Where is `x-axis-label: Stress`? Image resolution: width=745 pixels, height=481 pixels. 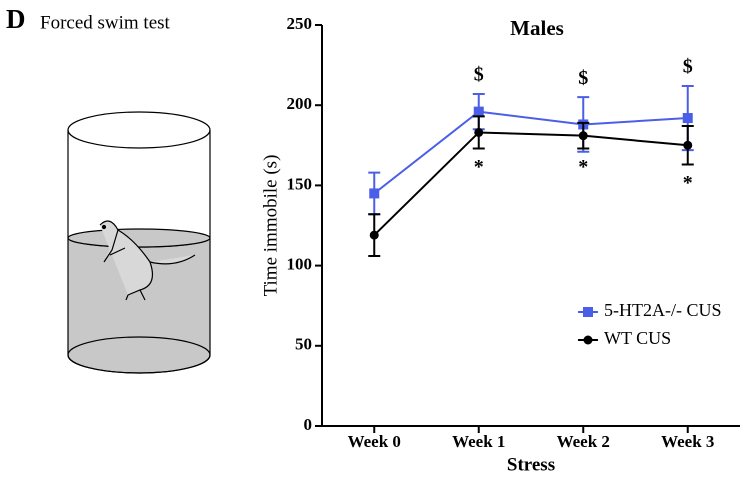 x-axis-label: Stress is located at coordinates (531, 464).